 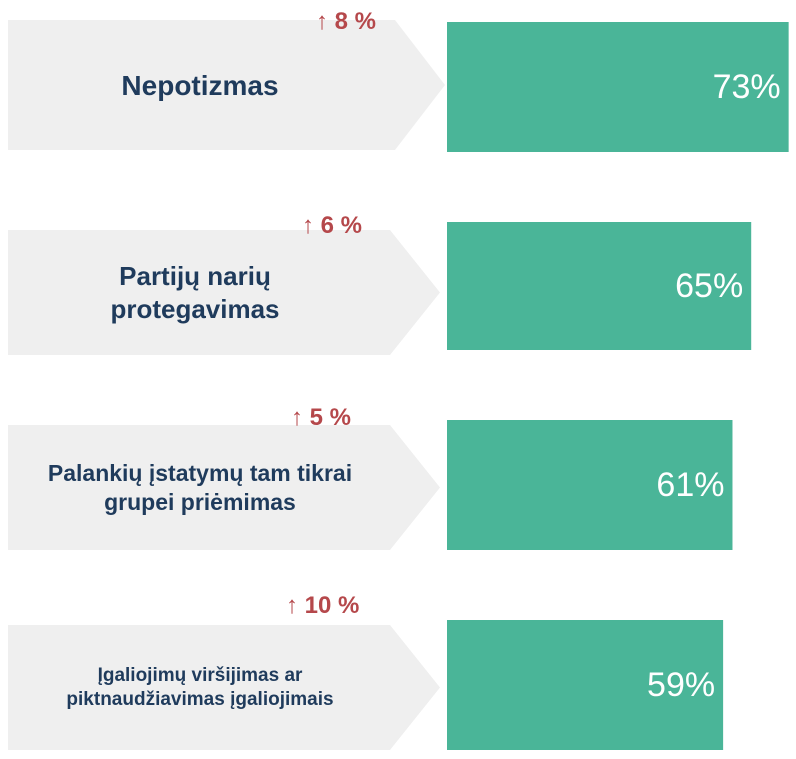 What do you see at coordinates (200, 85) in the screenshot?
I see `category-label: Nepotizmas` at bounding box center [200, 85].